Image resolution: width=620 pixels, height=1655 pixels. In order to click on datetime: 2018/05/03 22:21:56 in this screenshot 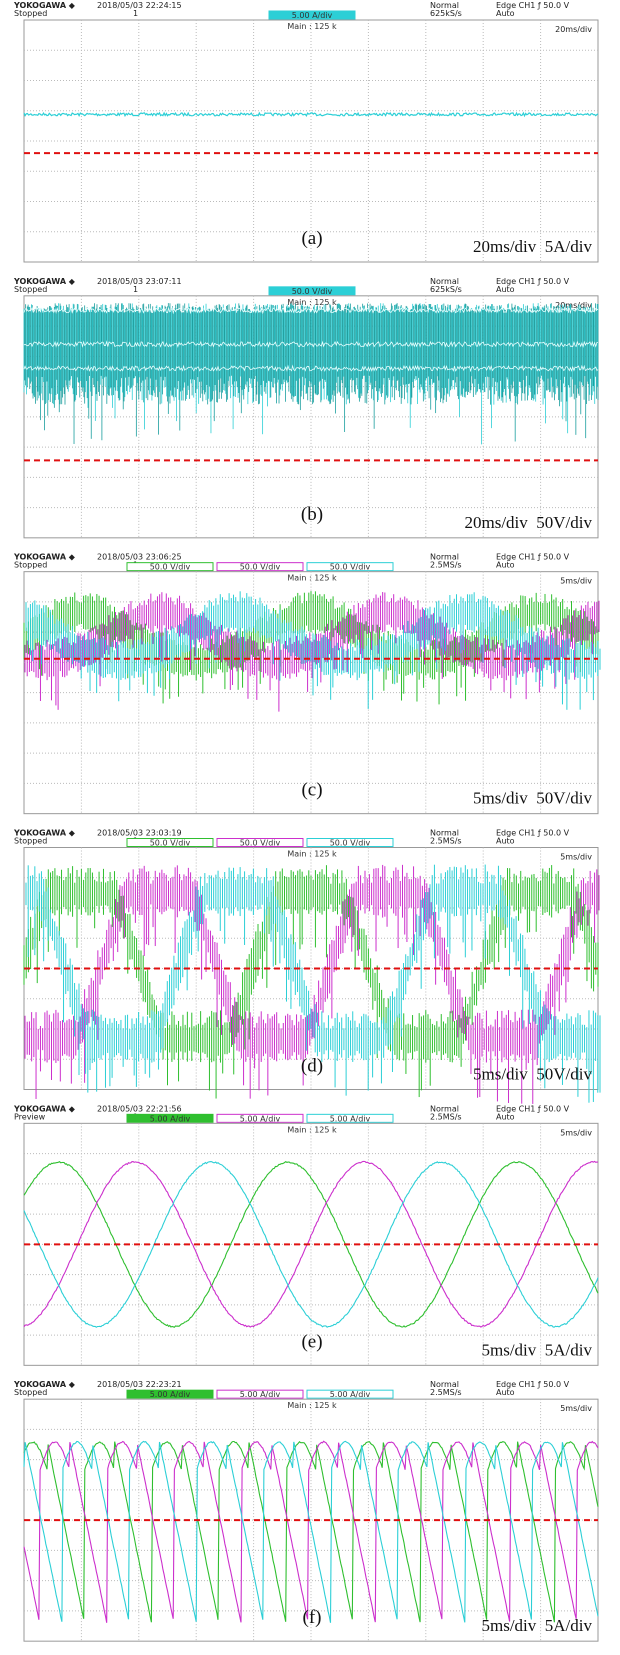, I will do `click(139, 1108)`.